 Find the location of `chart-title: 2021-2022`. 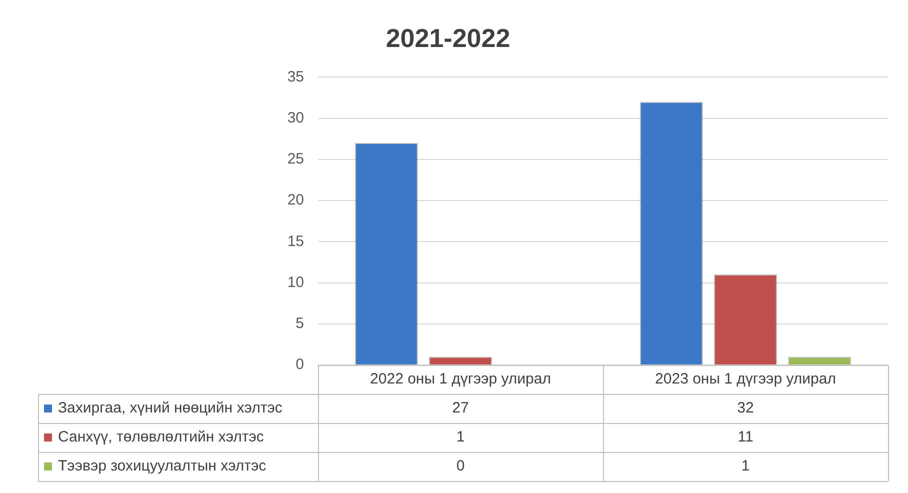

chart-title: 2021-2022 is located at coordinates (448, 37).